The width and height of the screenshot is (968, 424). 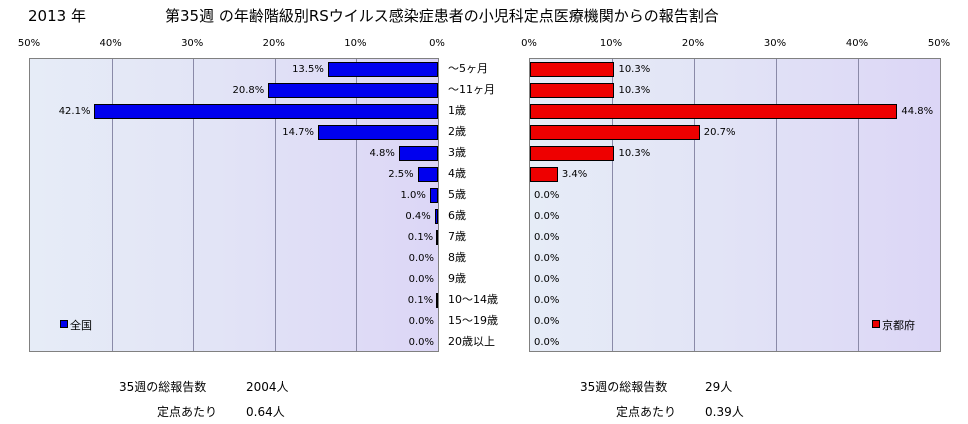 What do you see at coordinates (457, 278) in the screenshot?
I see `category-label: 9歳` at bounding box center [457, 278].